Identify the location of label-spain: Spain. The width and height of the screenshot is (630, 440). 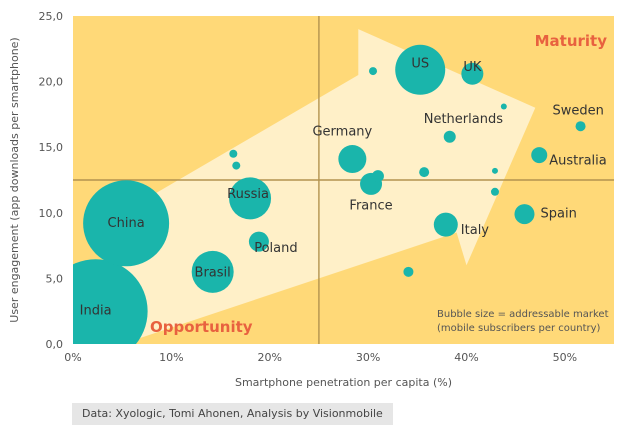
(558, 214).